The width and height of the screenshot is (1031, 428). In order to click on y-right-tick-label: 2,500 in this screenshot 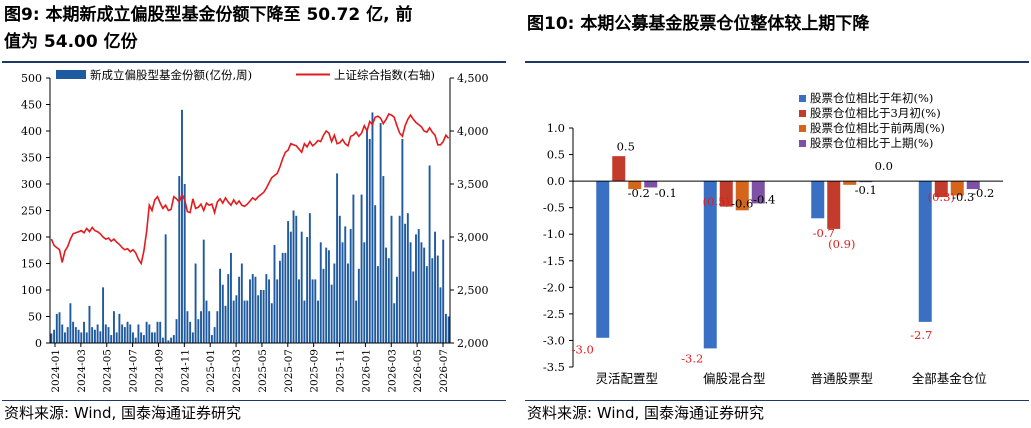, I will do `click(473, 290)`.